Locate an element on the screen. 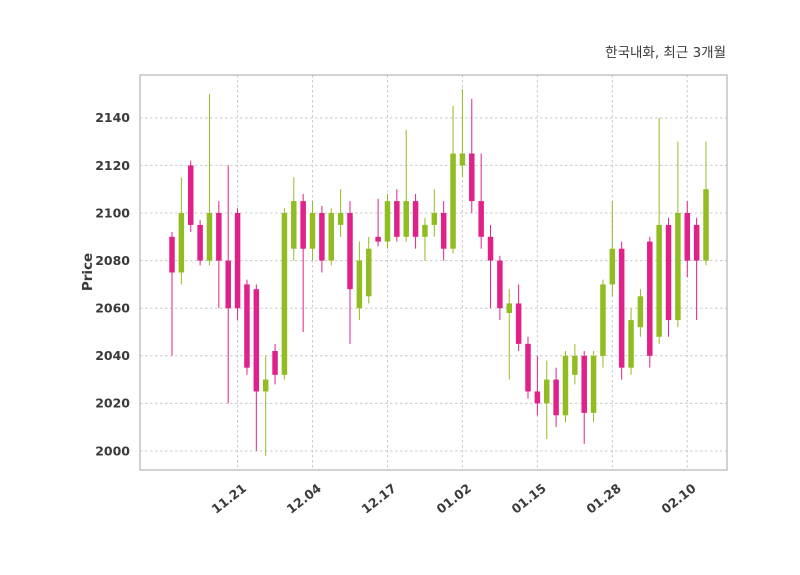 This screenshot has width=800, height=575. y-tick-labels: 2000 2020 2040 2060 2080 2100 2120 2140 is located at coordinates (112, 284).